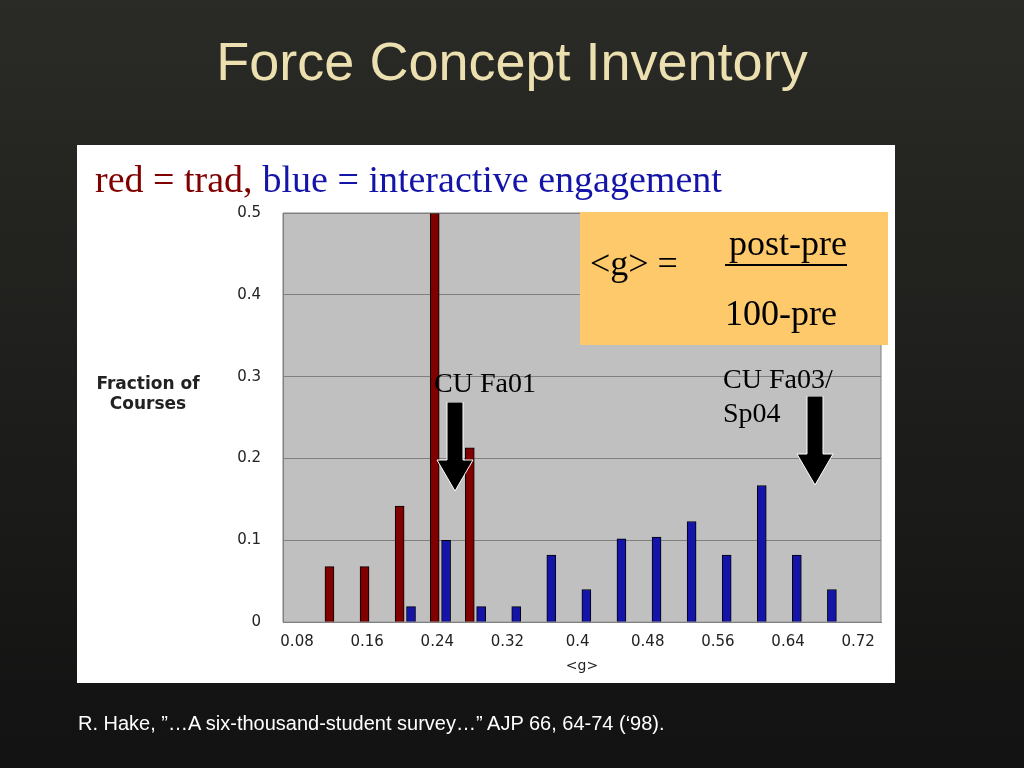 Image resolution: width=1024 pixels, height=768 pixels. What do you see at coordinates (174, 179) in the screenshot?
I see `text: red = trad,` at bounding box center [174, 179].